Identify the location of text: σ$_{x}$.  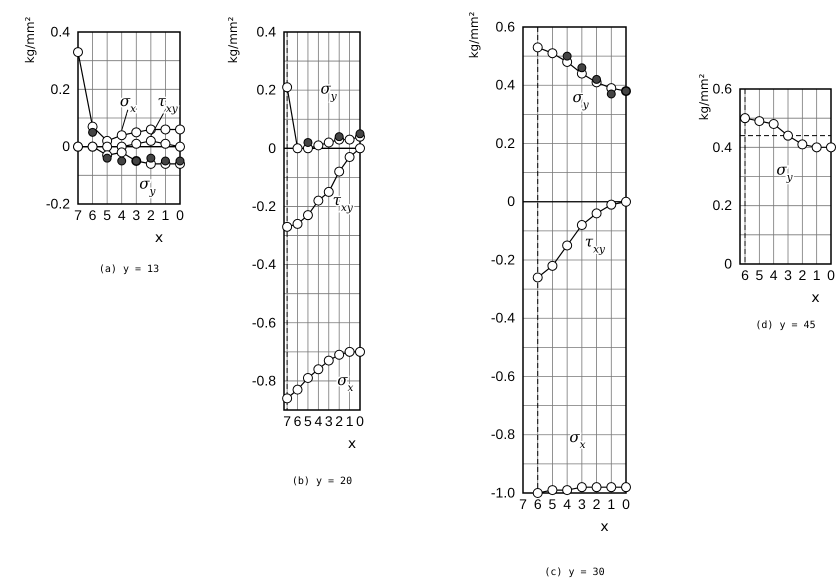
(577, 440).